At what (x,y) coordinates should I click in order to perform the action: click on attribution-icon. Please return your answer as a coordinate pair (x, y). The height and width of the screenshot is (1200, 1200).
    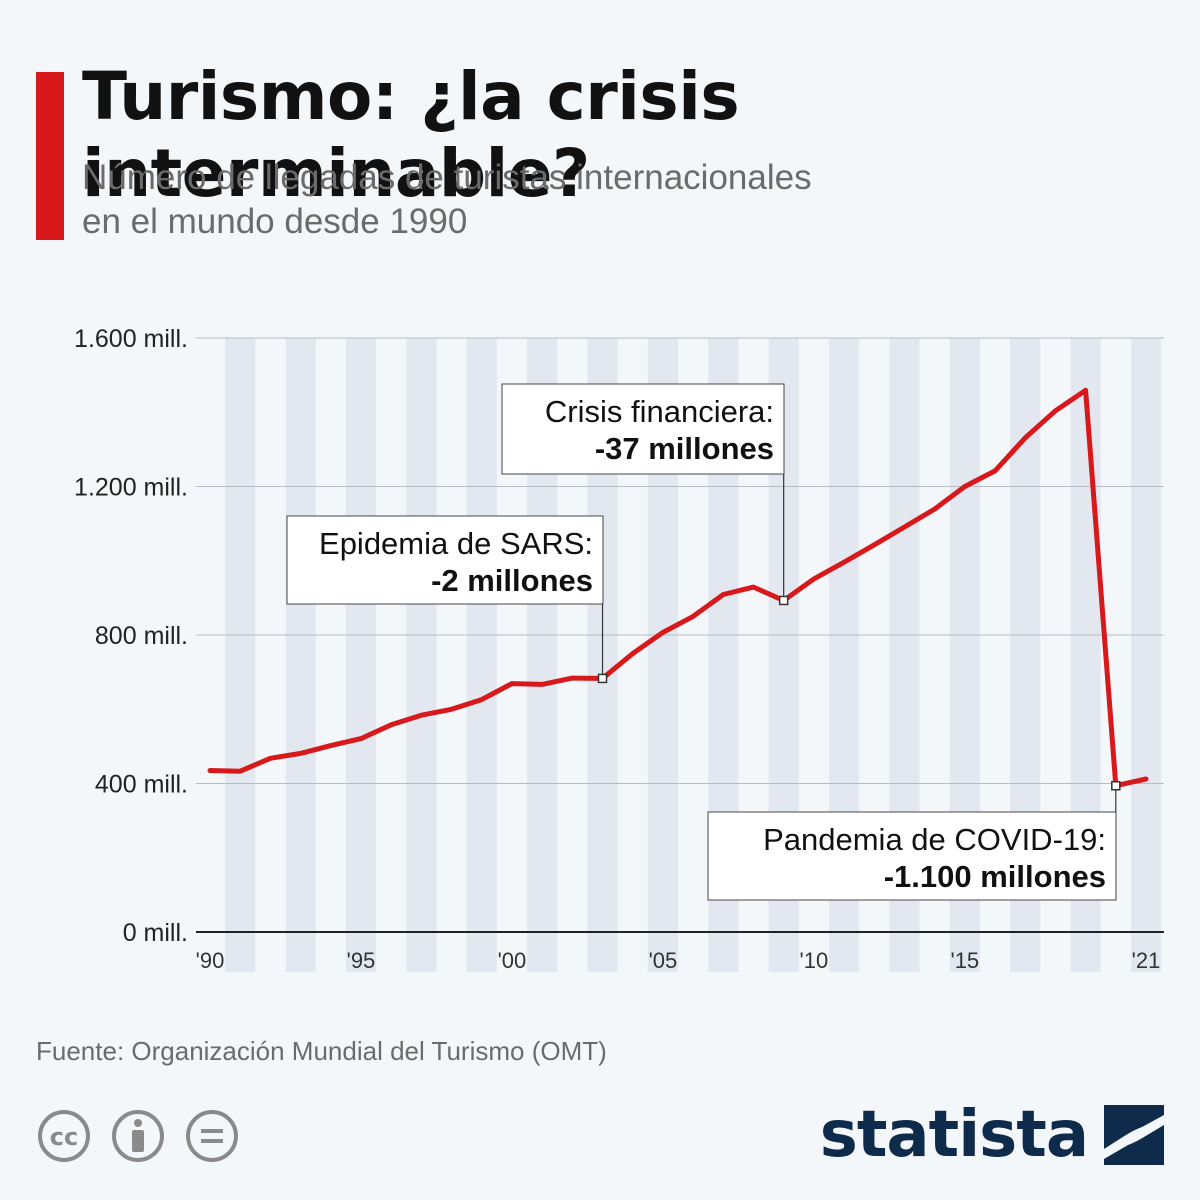
    Looking at the image, I should click on (138, 1136).